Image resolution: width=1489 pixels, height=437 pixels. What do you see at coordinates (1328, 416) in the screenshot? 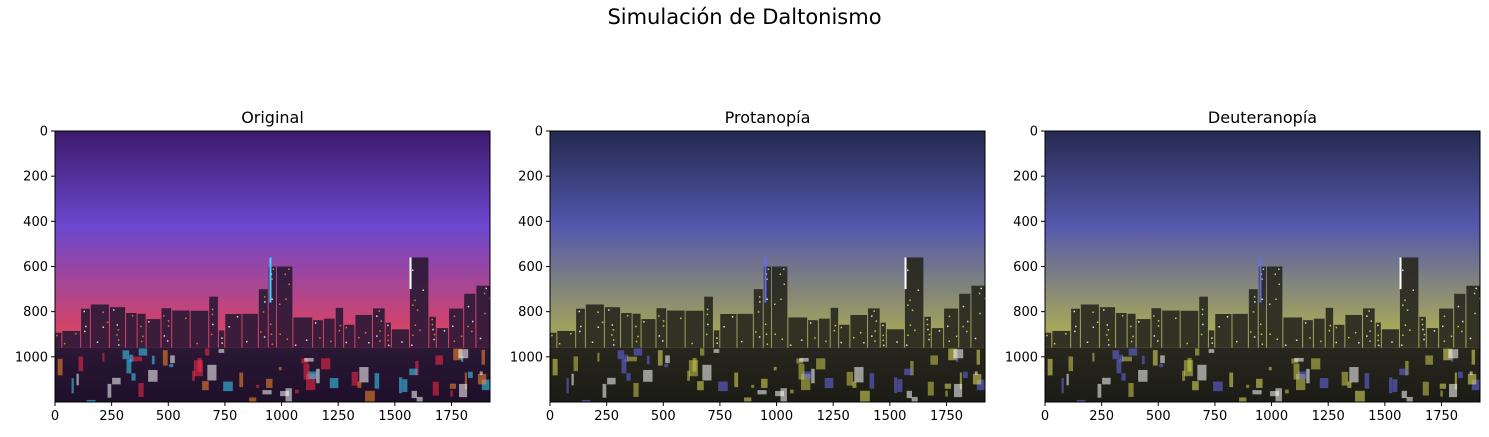
I see `x-tick-label: 1250` at bounding box center [1328, 416].